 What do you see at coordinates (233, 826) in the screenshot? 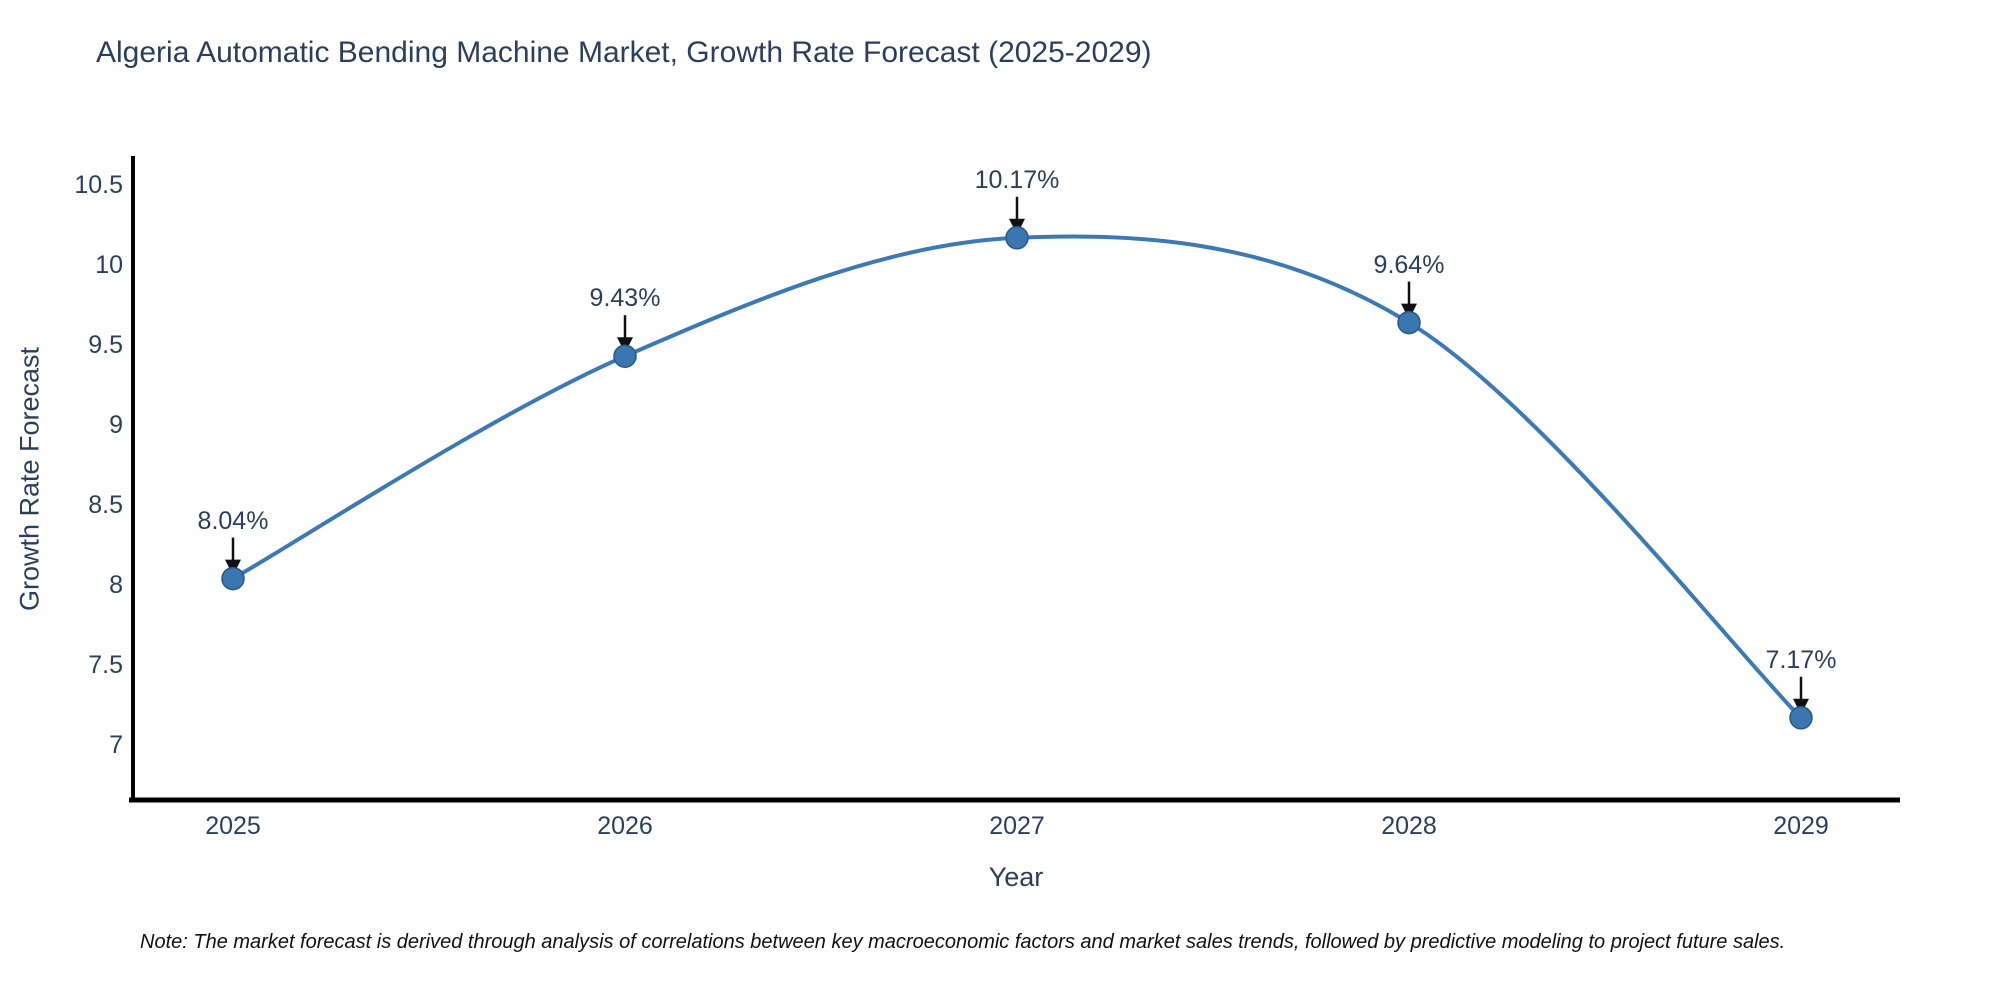
I see `x-tick-label-2025: 2025` at bounding box center [233, 826].